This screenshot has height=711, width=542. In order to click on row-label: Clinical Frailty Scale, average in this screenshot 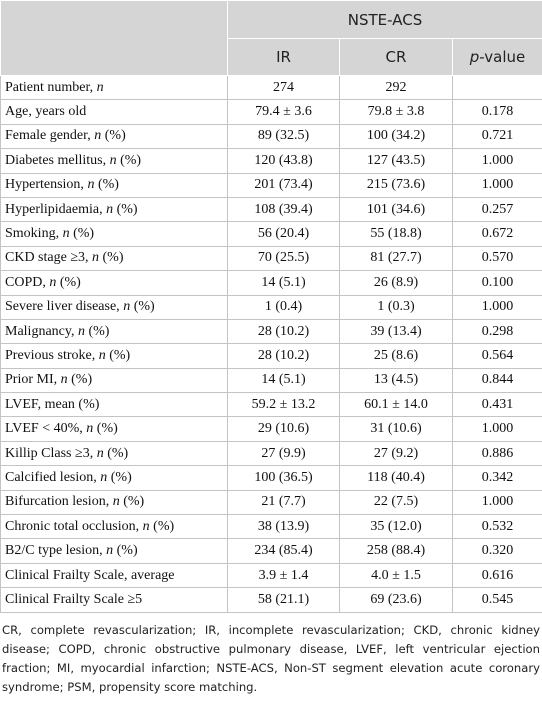, I will do `click(114, 575)`.